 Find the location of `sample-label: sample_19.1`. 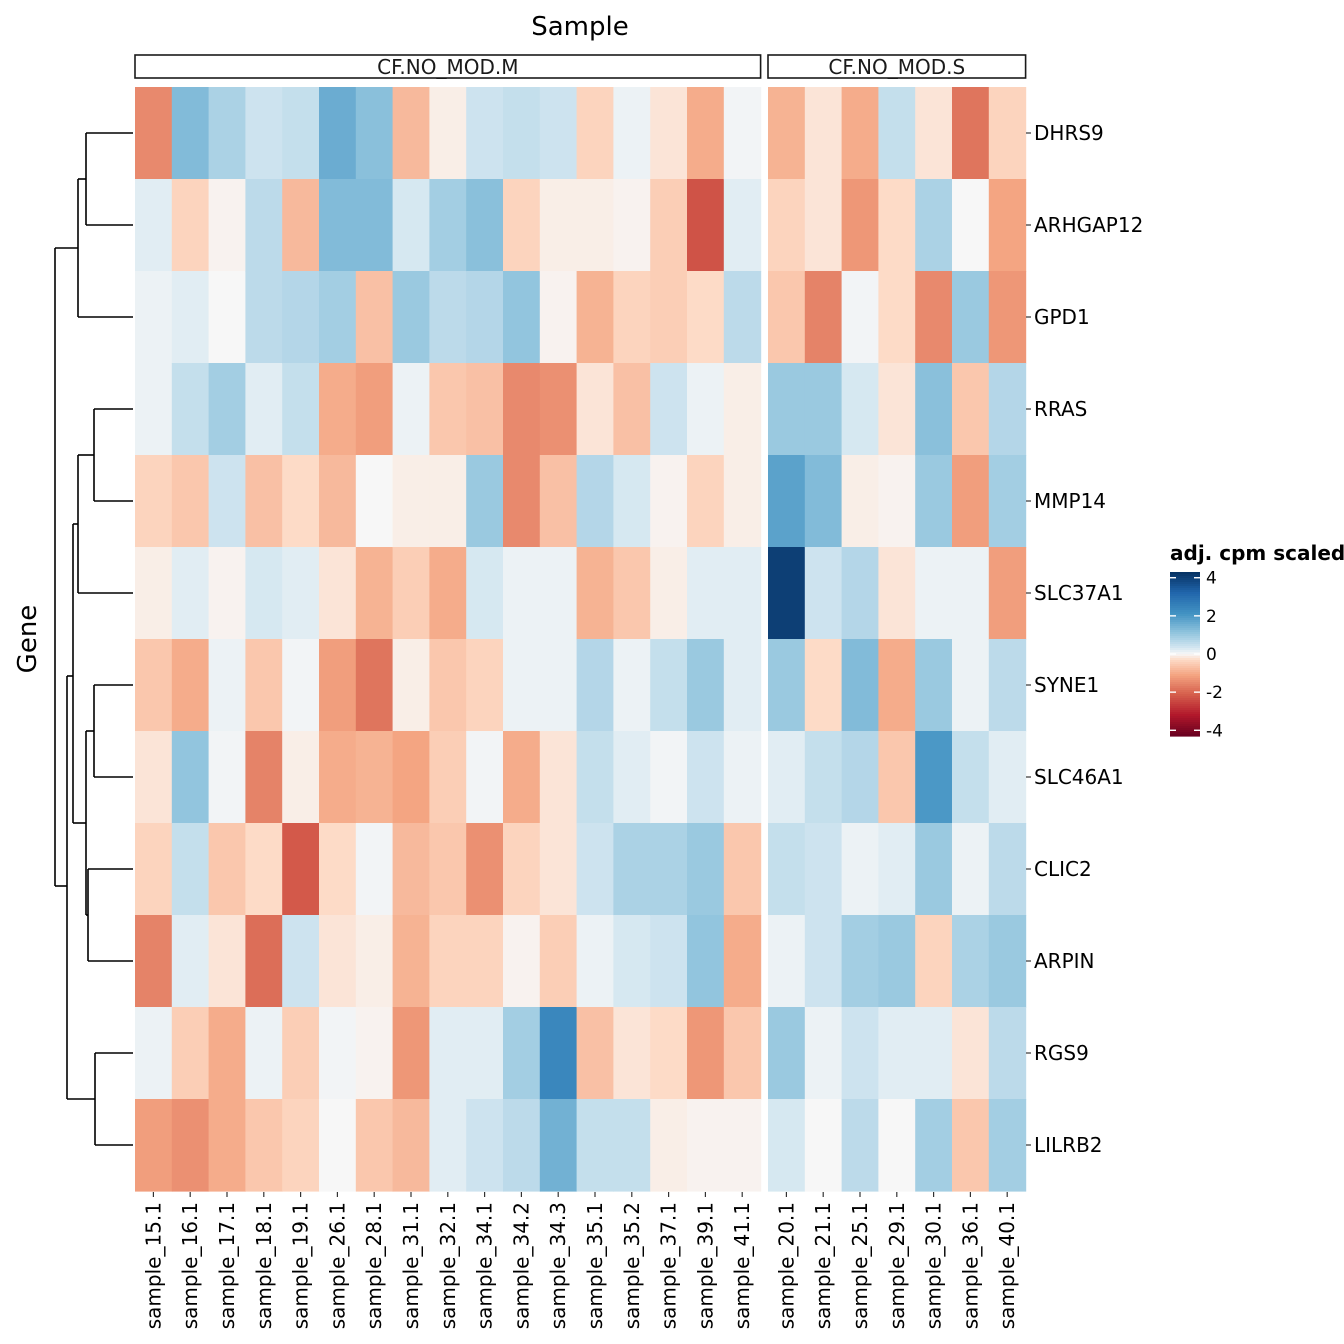

sample-label: sample_19.1 is located at coordinates (301, 1265).